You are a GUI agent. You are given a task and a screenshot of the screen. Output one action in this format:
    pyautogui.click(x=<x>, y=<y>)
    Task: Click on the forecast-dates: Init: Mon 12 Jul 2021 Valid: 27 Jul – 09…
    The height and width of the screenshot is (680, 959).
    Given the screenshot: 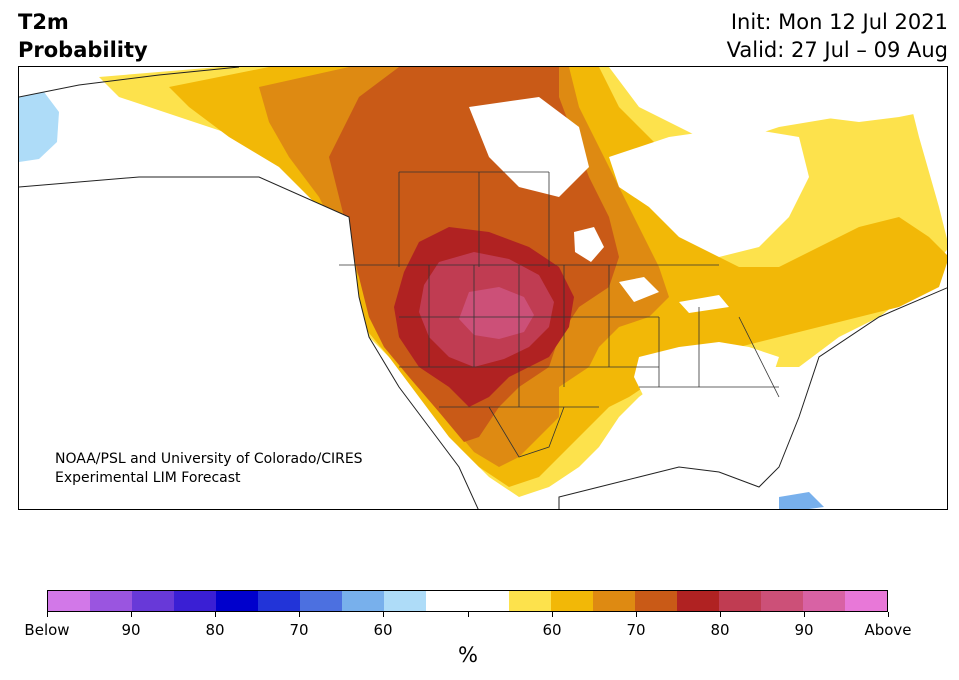 What is the action you would take?
    pyautogui.click(x=837, y=36)
    